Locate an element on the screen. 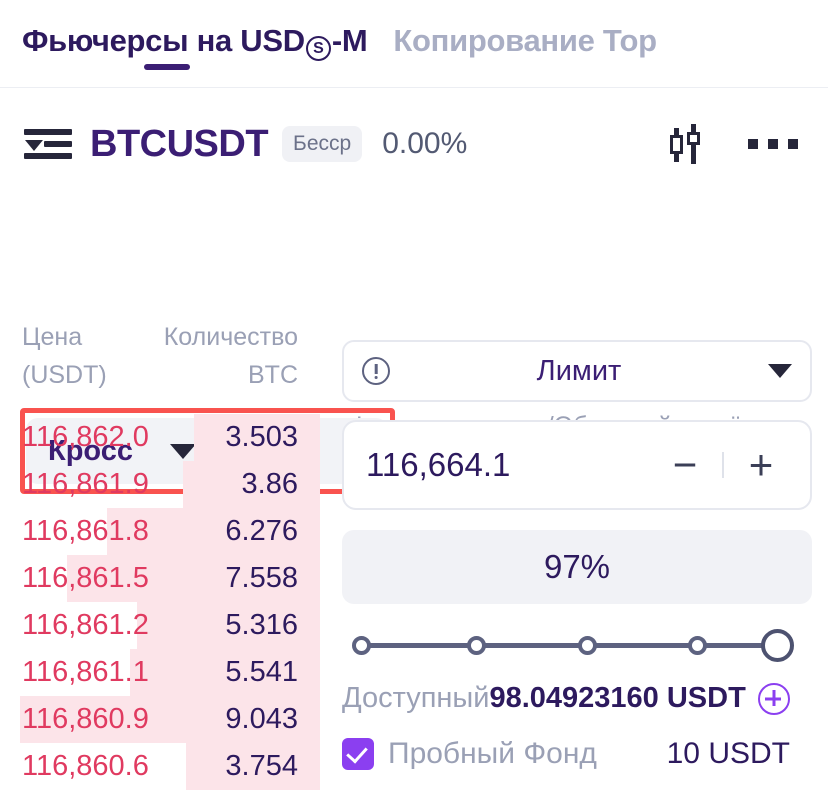 This screenshot has height=801, width=828. amount-percent-value: 97% is located at coordinates (577, 566).